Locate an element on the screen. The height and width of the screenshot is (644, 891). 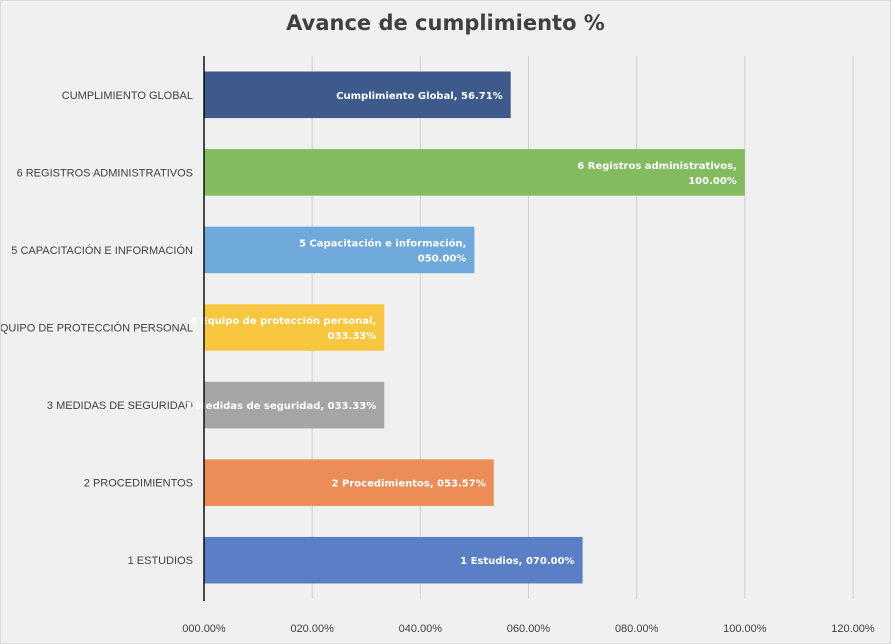
x-tick-label: 120.00% is located at coordinates (853, 629).